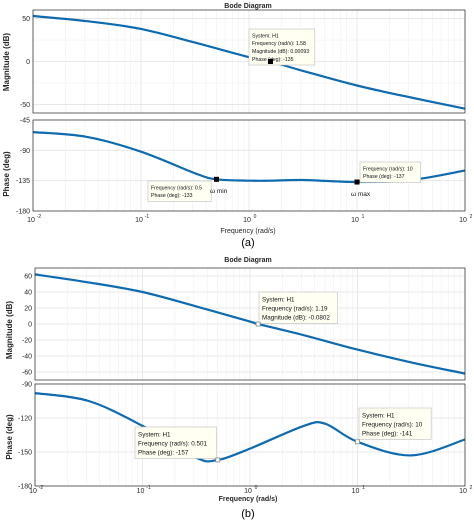 This screenshot has height=524, width=474. What do you see at coordinates (279, 44) in the screenshot?
I see `fig-a-tooltip-mag-line: Frequency (rad/s): 1.58` at bounding box center [279, 44].